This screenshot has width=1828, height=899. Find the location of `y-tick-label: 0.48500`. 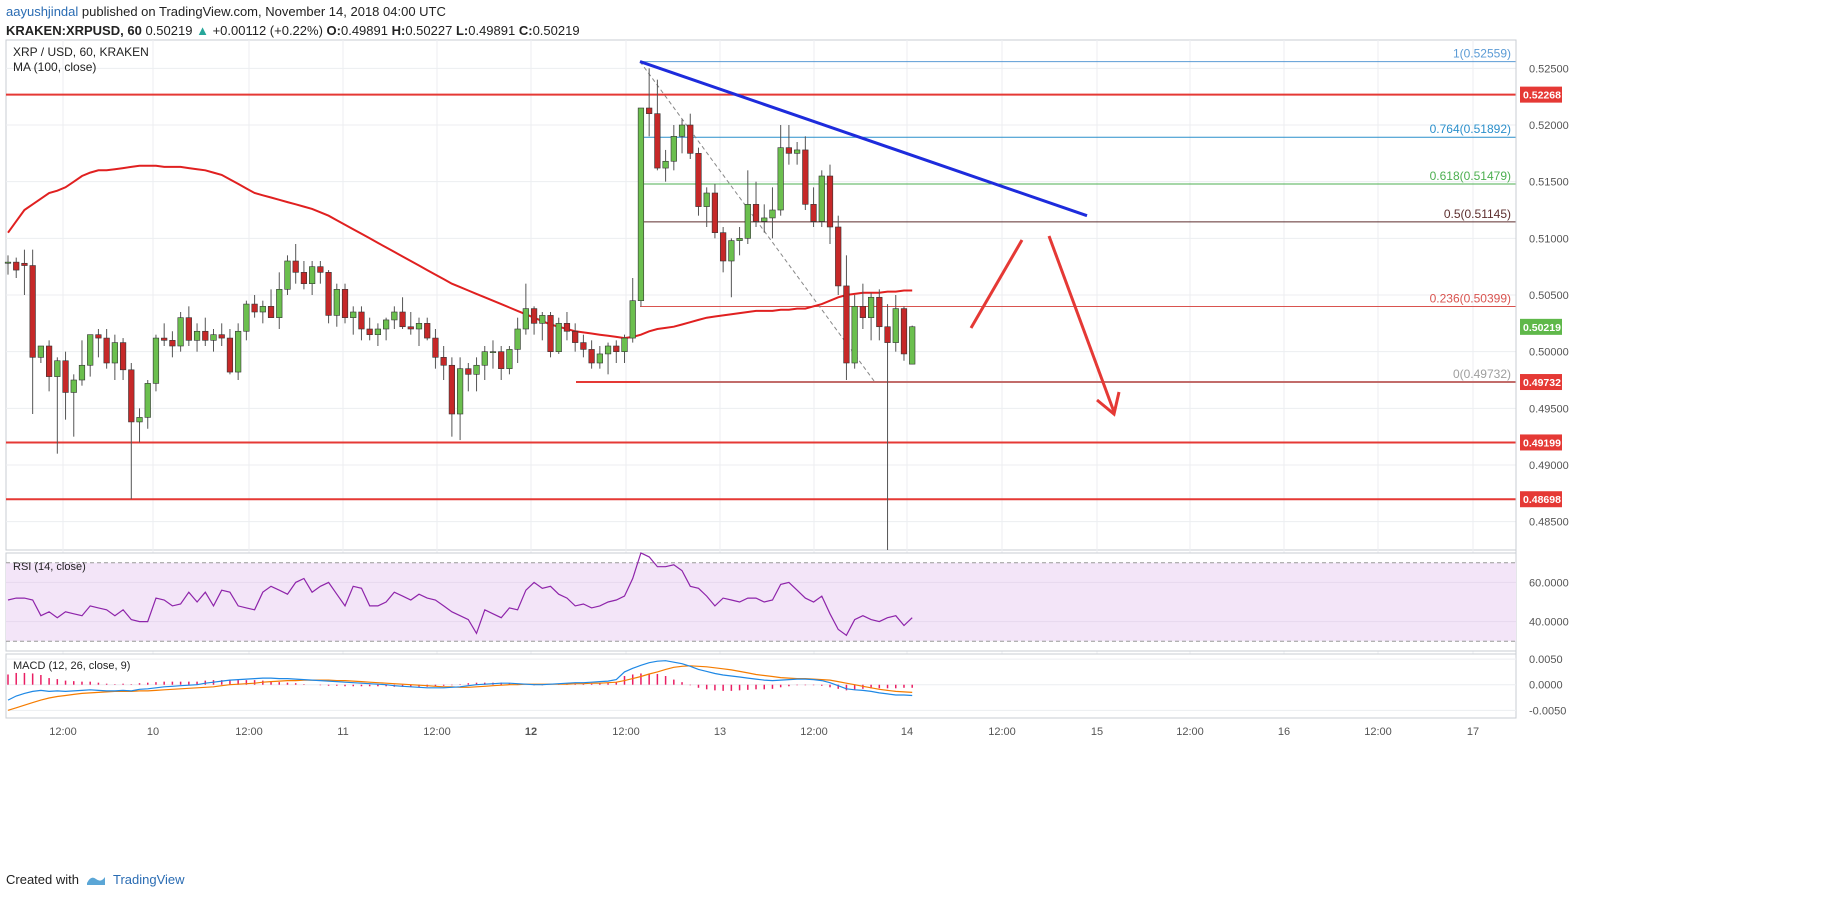

y-tick-label: 0.48500 is located at coordinates (1549, 523).